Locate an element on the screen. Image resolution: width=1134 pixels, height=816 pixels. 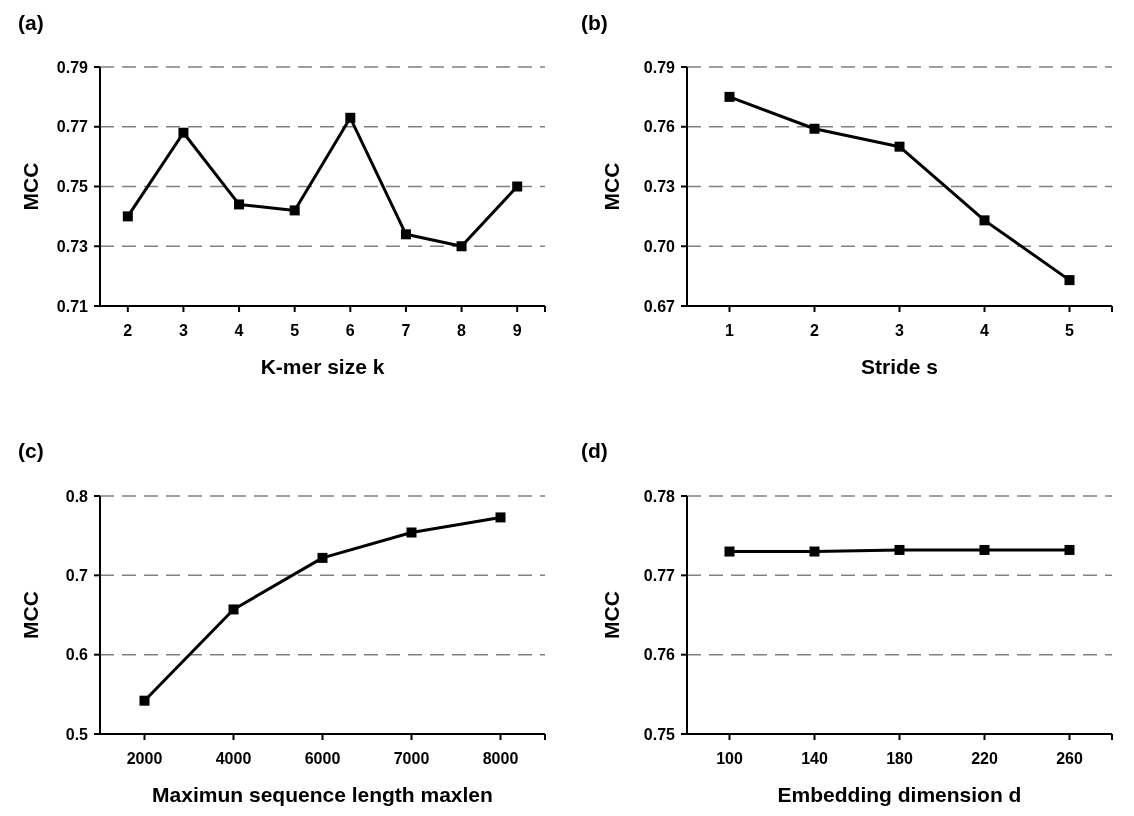
x-tick-label: 7 is located at coordinates (406, 330).